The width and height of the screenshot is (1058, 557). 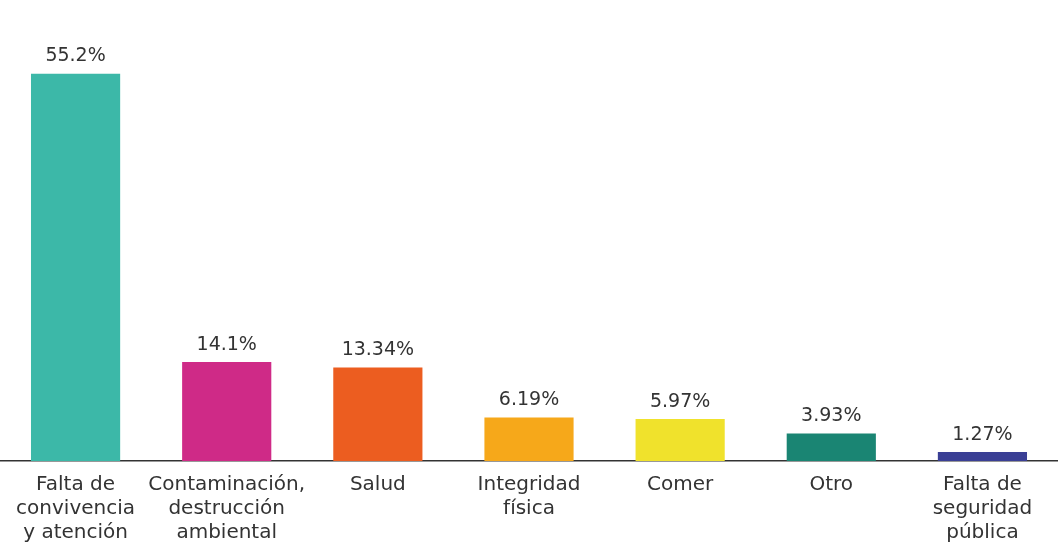 I want to click on data-label: 13.34%, so click(x=378, y=347).